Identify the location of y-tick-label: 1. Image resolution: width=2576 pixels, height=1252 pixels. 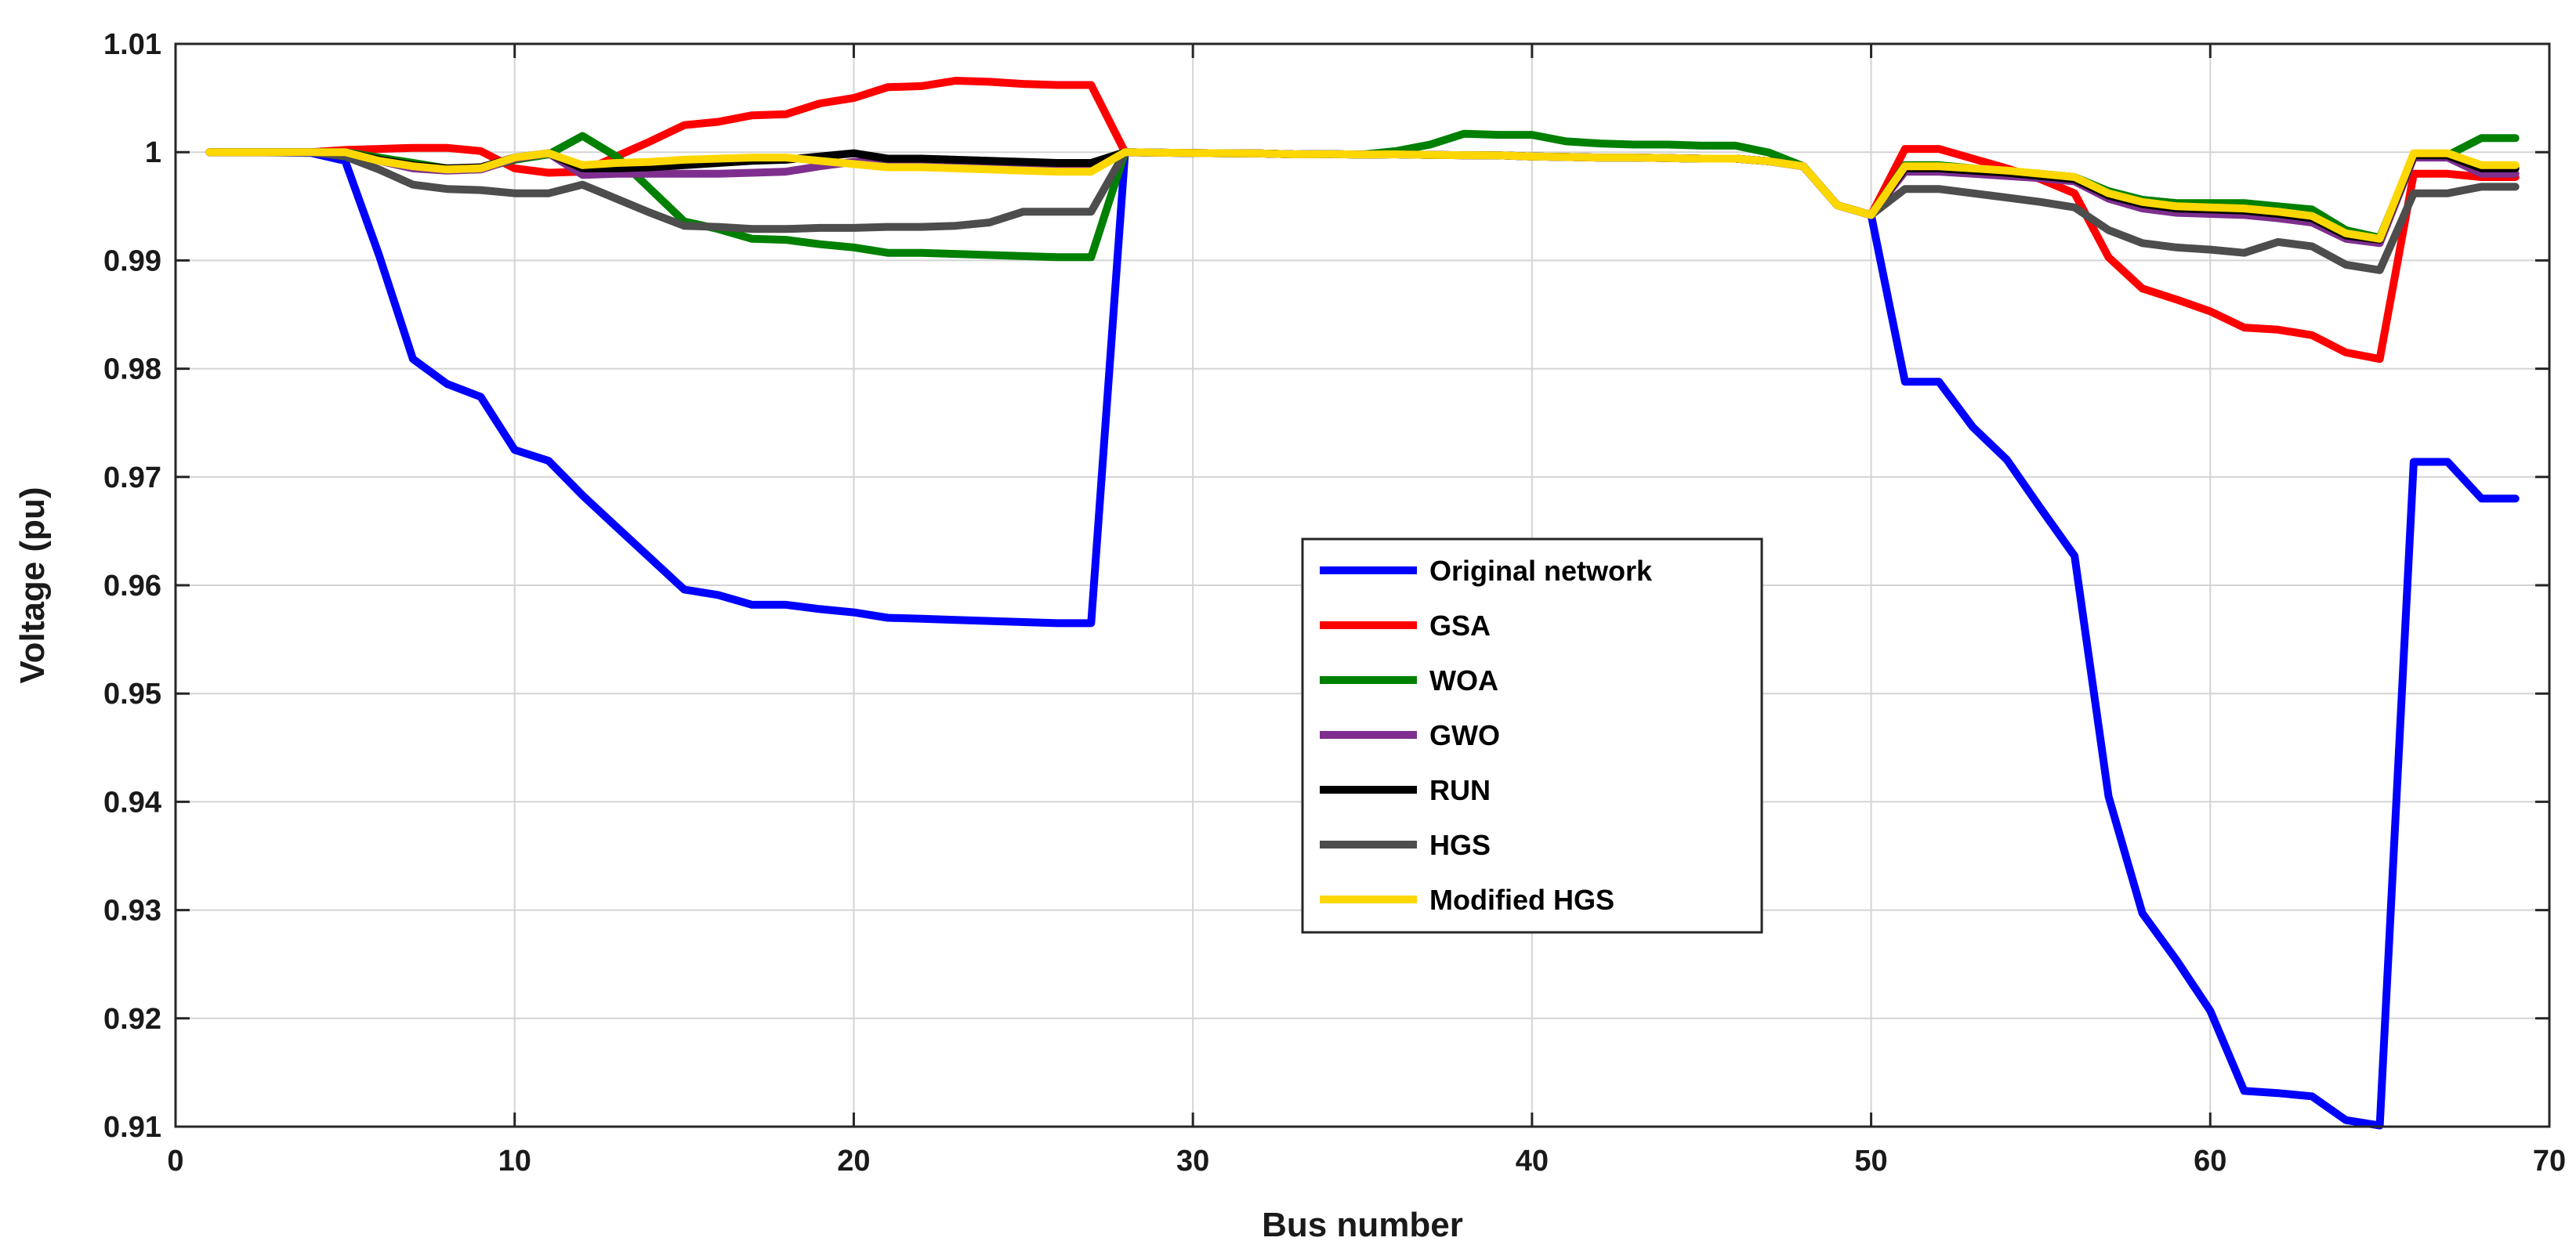
(153, 152).